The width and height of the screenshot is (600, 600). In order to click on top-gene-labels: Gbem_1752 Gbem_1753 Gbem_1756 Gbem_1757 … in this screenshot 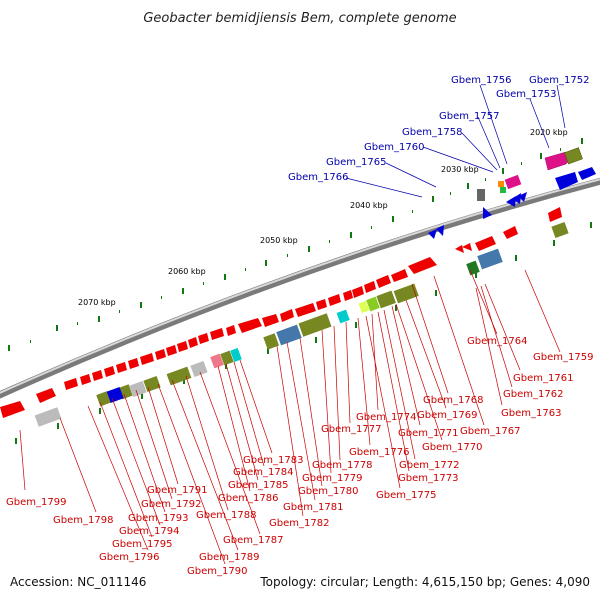, I will do `click(438, 129)`.